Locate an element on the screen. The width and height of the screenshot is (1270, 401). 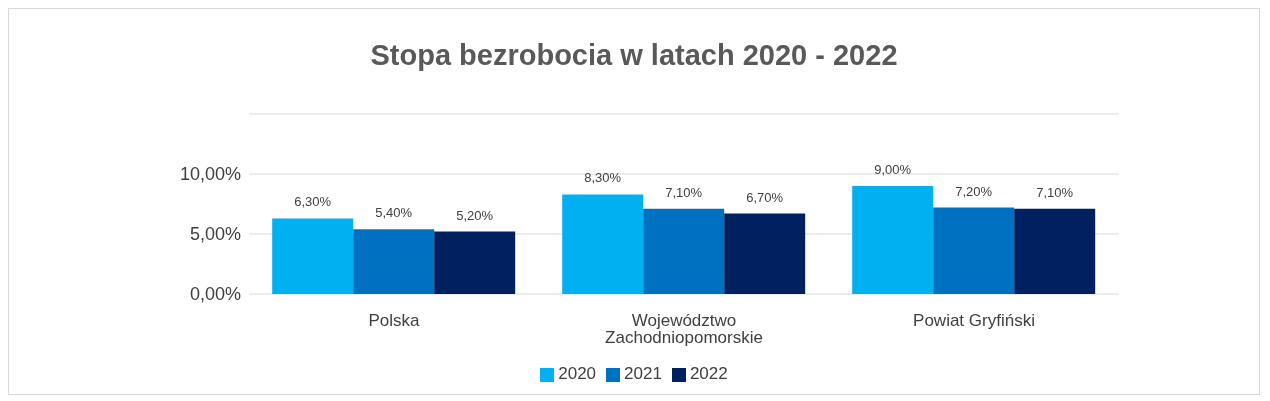
x-tick-label: Województwo Zachodniopomorskie is located at coordinates (684, 329).